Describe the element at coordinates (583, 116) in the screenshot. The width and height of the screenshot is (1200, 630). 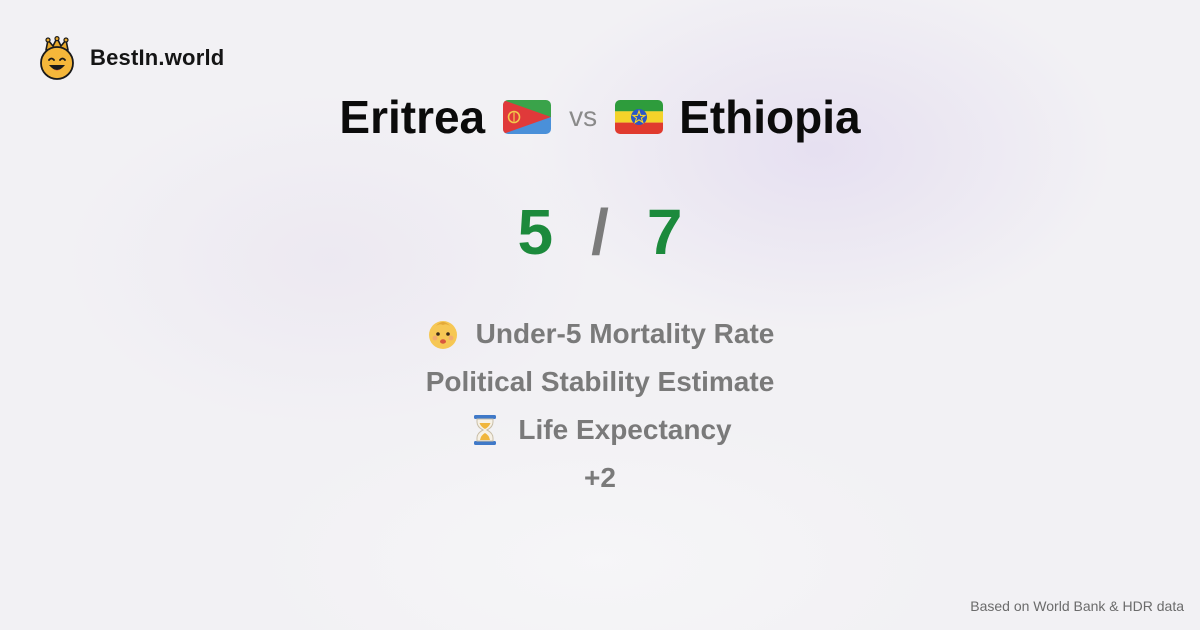
I see `vs-label: vs` at that location.